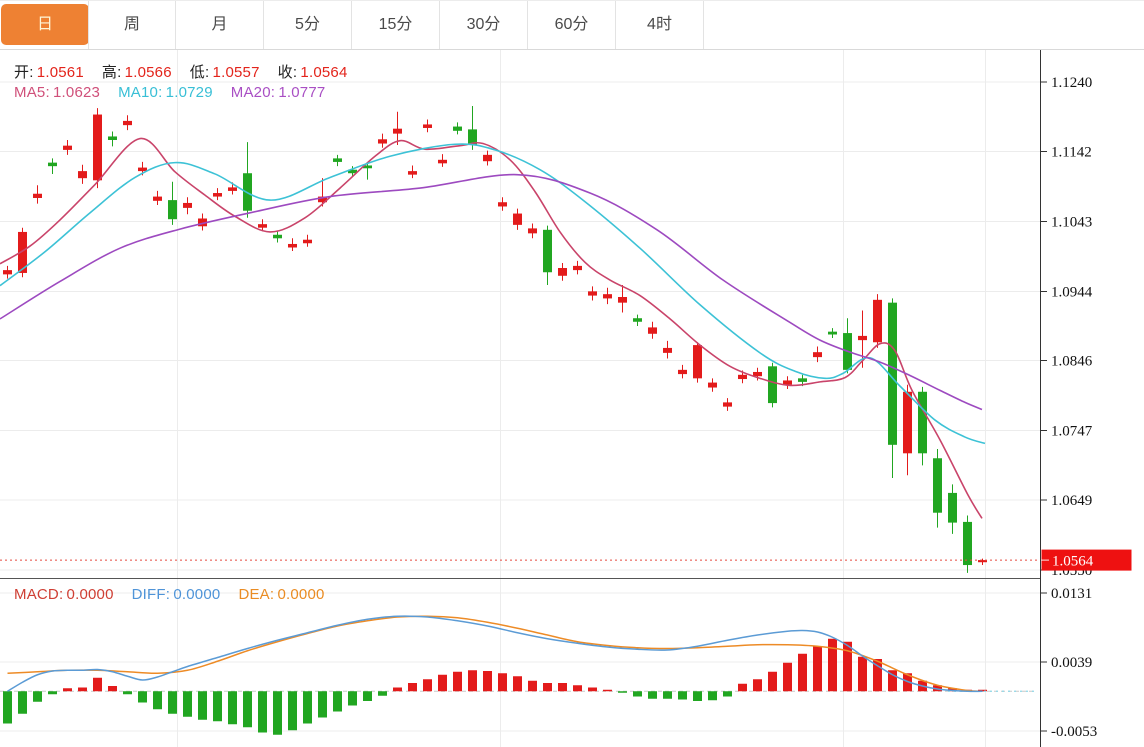  What do you see at coordinates (396, 25) in the screenshot?
I see `tab-m15: 15分` at bounding box center [396, 25].